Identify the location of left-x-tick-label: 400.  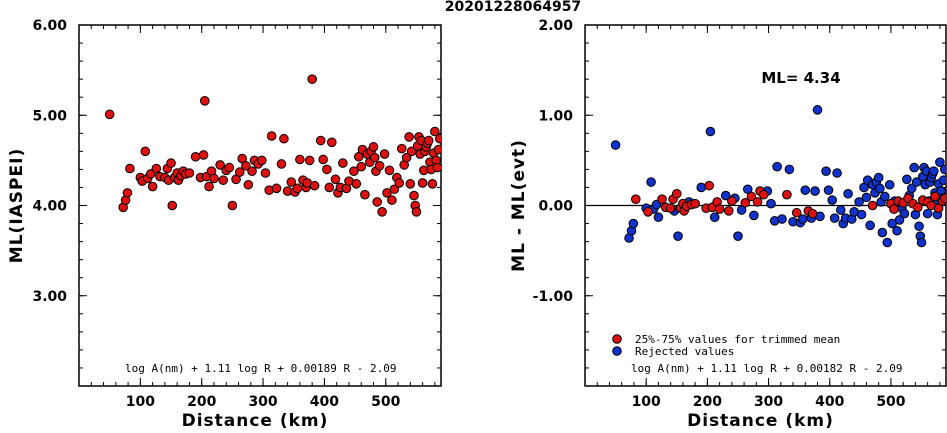
(324, 402).